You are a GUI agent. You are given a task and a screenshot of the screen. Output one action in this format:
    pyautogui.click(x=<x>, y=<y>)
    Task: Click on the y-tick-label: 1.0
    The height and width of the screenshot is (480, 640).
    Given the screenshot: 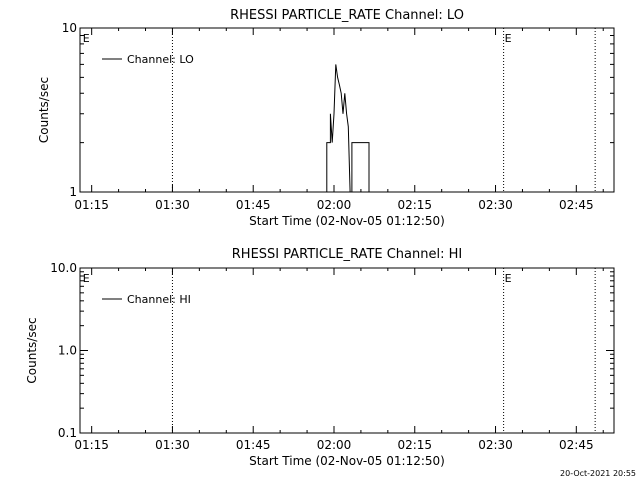 What is the action you would take?
    pyautogui.click(x=67, y=351)
    